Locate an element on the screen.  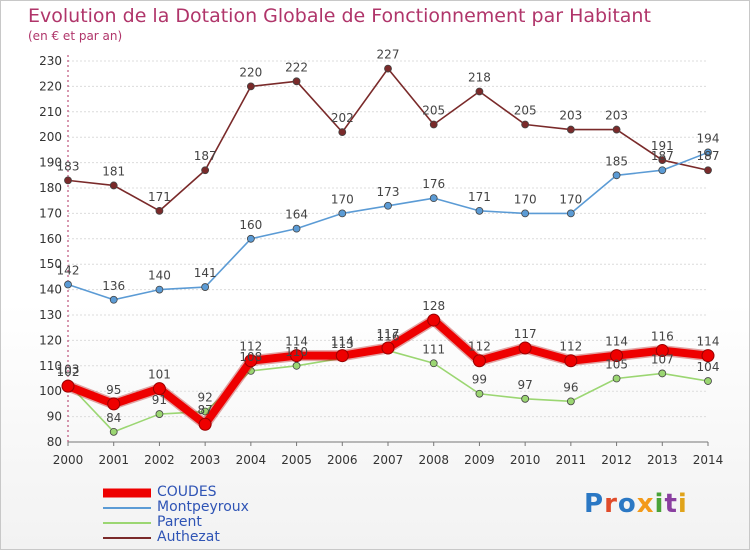
y-tick-label: 140 is located at coordinates (50, 290).